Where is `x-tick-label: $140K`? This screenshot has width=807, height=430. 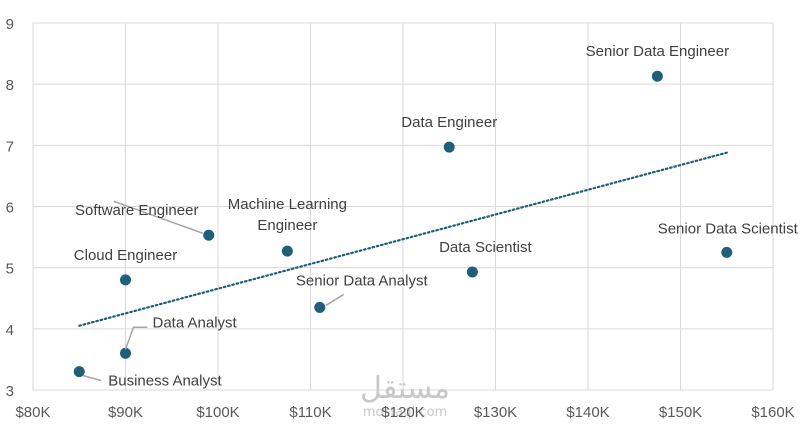
x-tick-label: $140K is located at coordinates (587, 412).